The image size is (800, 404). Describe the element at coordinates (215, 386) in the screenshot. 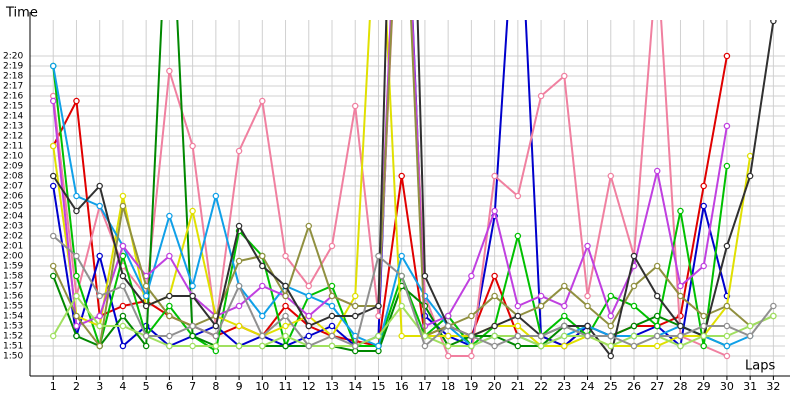

I see `x-tick-label: 8` at that location.